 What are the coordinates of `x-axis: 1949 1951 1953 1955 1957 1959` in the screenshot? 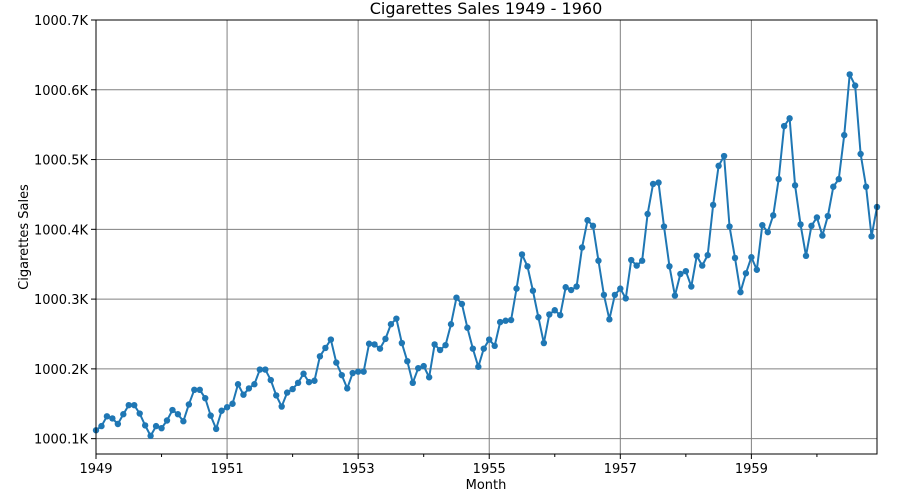 It's located at (448, 465).